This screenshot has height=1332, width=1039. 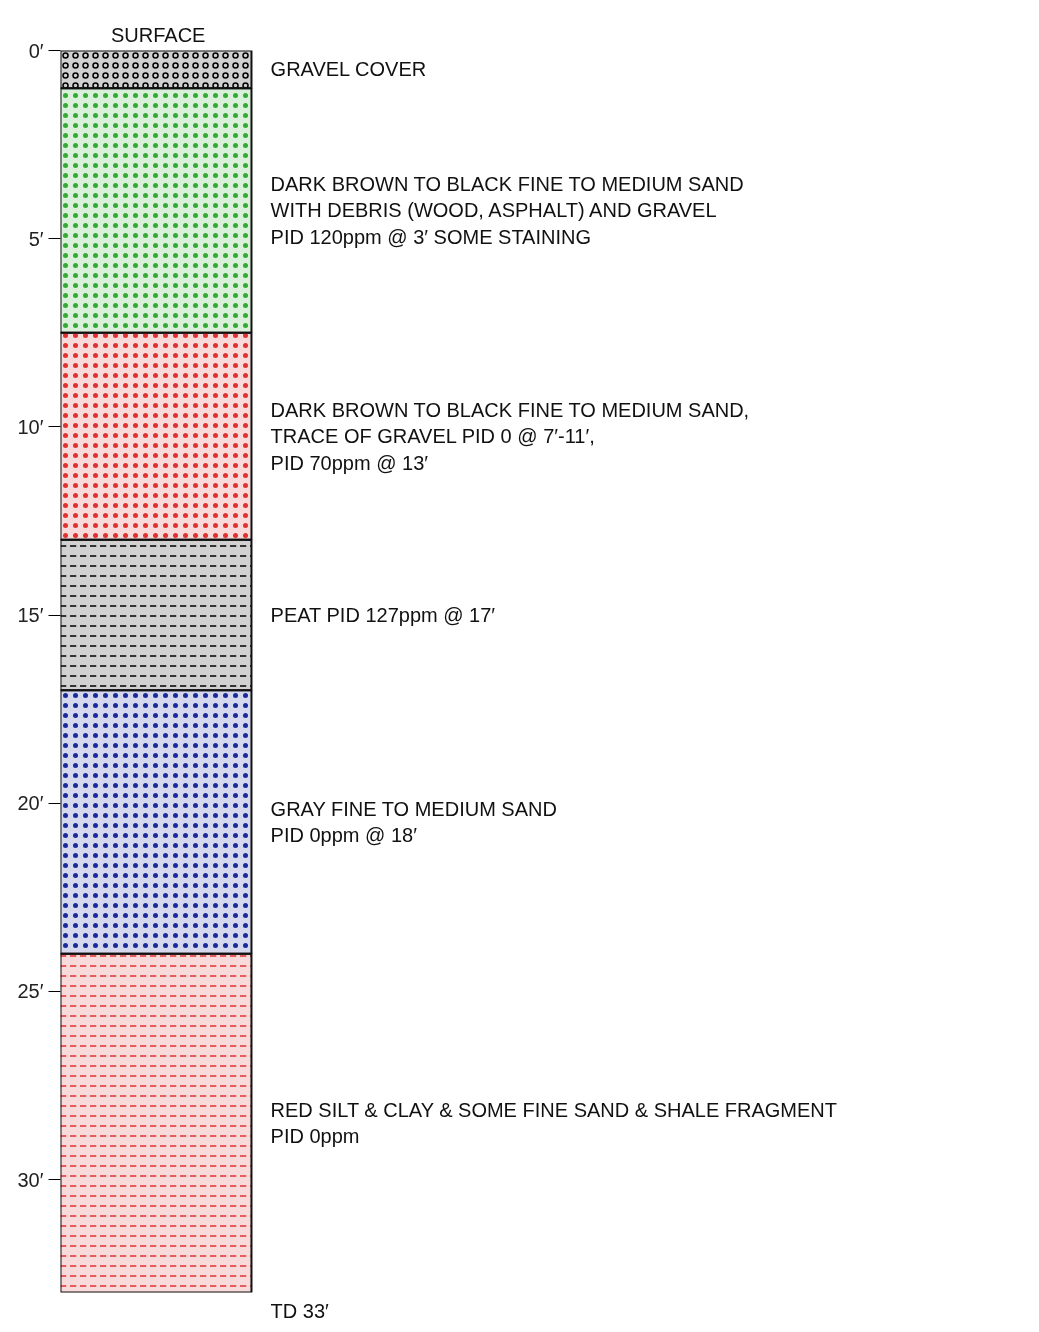 I want to click on series-label: RED SILT & CLAY & SOME FINE SAND & SHALE FRAGMENT PID 0ppm, so click(x=554, y=1123).